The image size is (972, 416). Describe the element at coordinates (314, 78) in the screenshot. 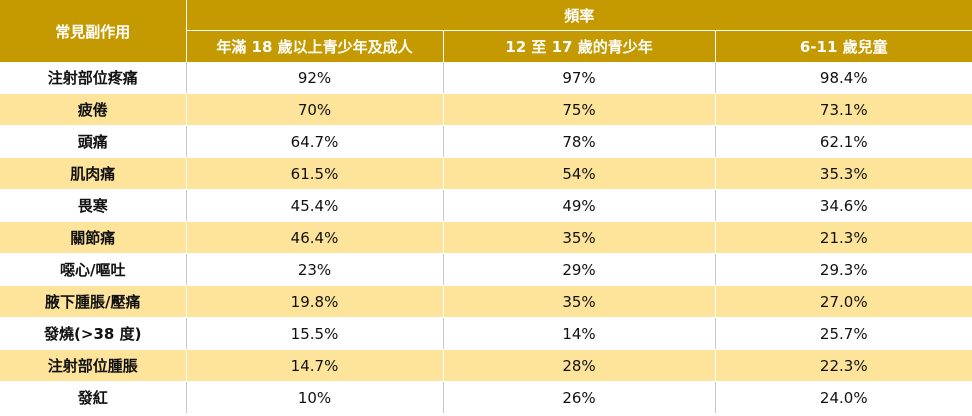

I see `cell-adults: 92%` at that location.